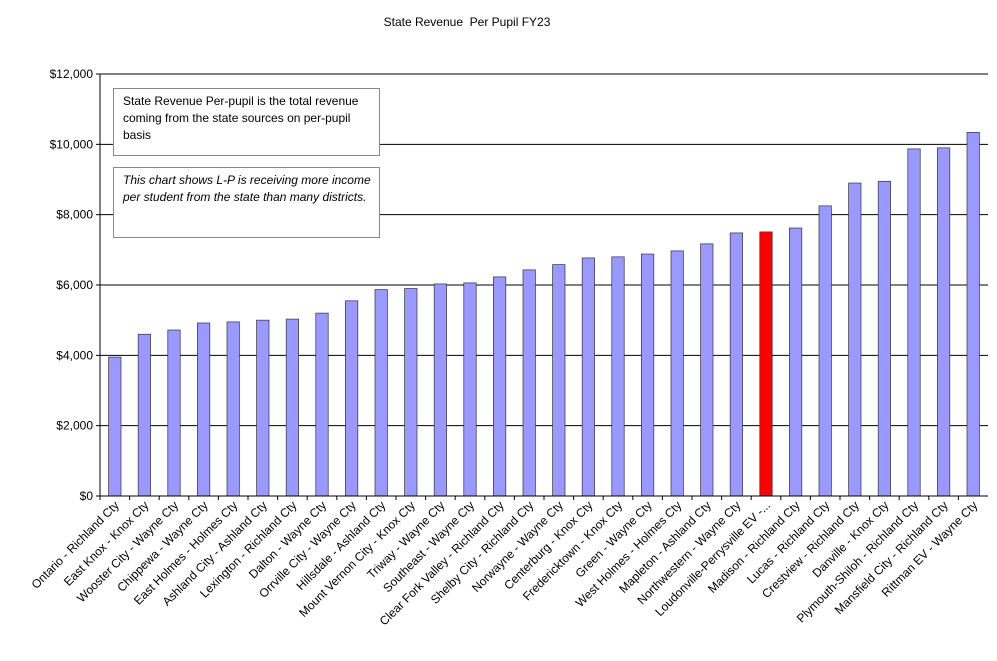  Describe the element at coordinates (74, 426) in the screenshot. I see `y-tick-label: $2,000` at that location.